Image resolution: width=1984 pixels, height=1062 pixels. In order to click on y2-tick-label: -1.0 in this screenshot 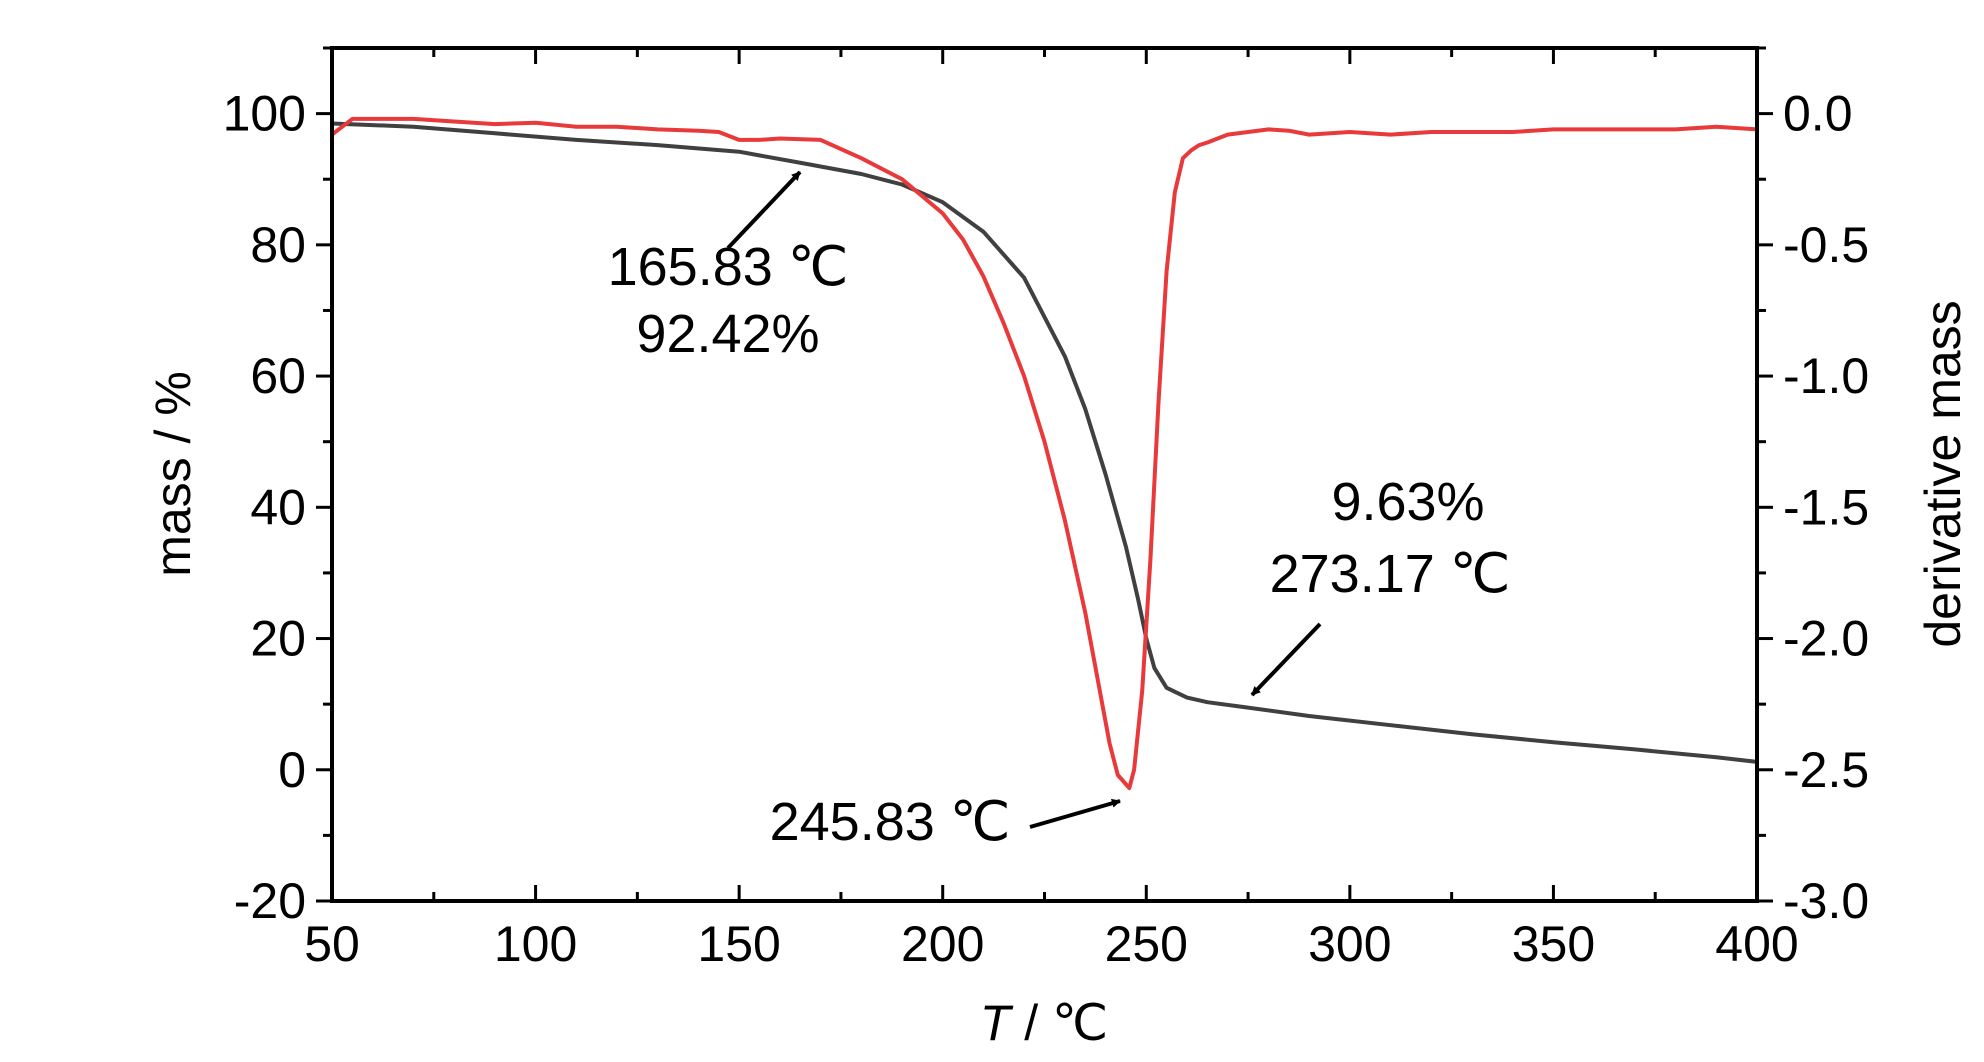, I will do `click(1826, 376)`.